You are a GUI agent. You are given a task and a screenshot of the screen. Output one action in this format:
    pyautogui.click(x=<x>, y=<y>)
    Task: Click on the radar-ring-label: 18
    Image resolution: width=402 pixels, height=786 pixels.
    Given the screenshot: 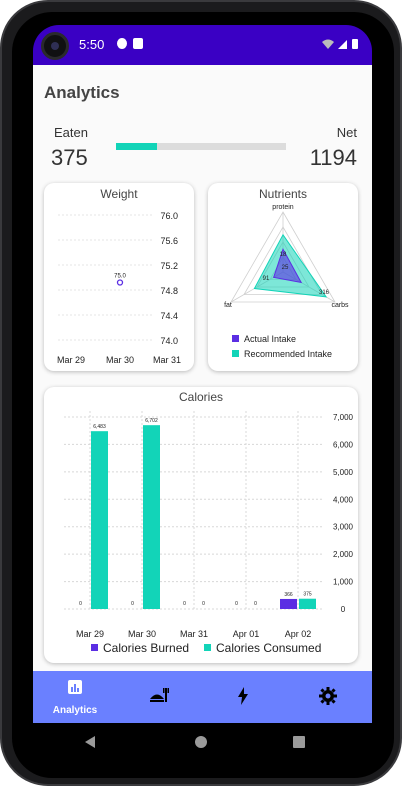 What is the action you would take?
    pyautogui.click(x=283, y=255)
    